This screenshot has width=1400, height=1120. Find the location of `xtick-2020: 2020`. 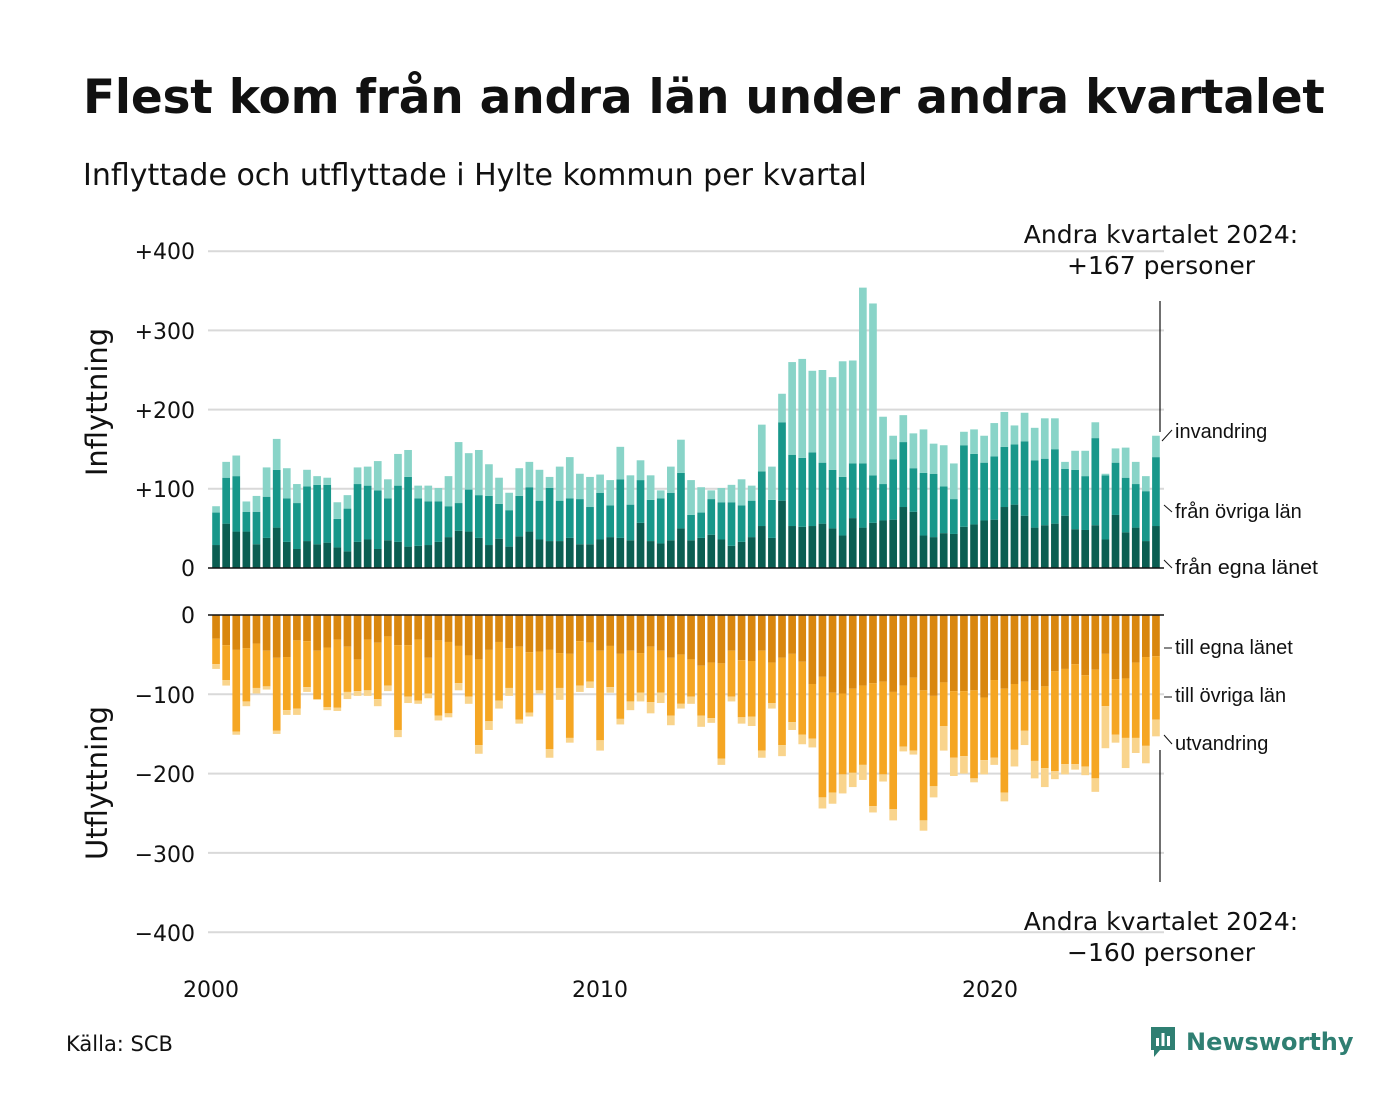

xtick-2020: 2020 is located at coordinates (990, 990).